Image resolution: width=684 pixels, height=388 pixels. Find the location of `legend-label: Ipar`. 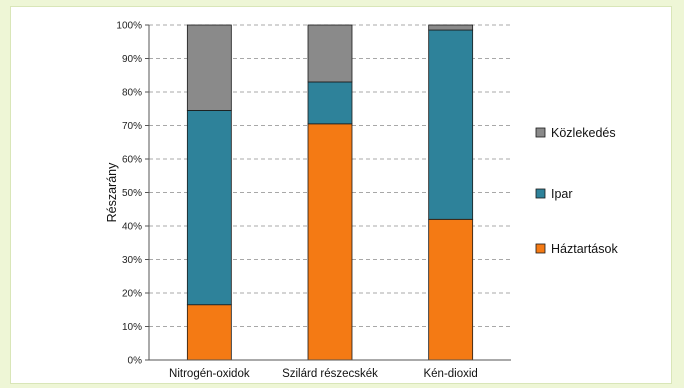

legend-label: Ipar is located at coordinates (562, 194).